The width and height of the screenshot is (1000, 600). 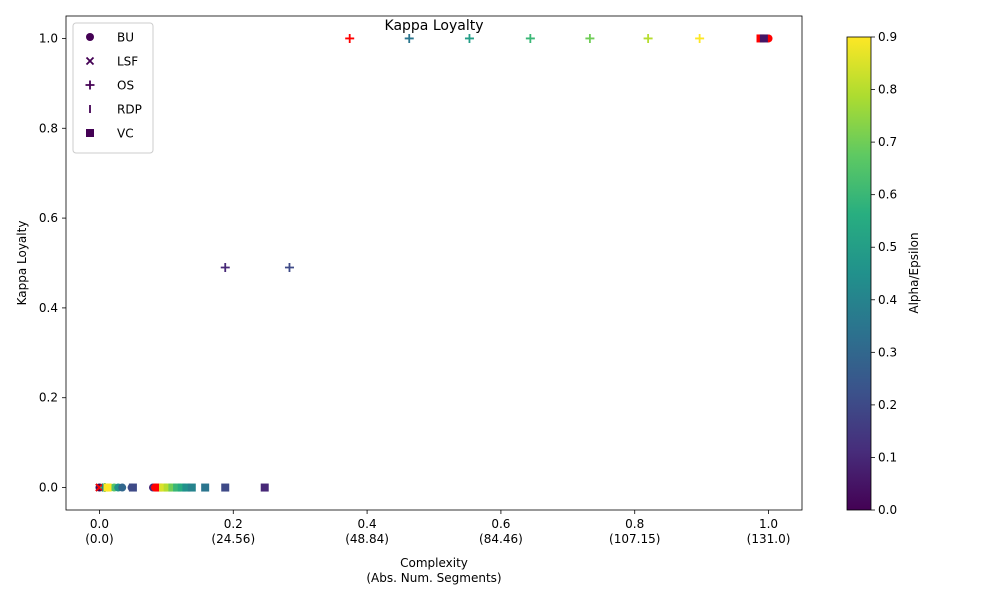 What do you see at coordinates (887, 405) in the screenshot?
I see `colorbar-tick-label: 0.2` at bounding box center [887, 405].